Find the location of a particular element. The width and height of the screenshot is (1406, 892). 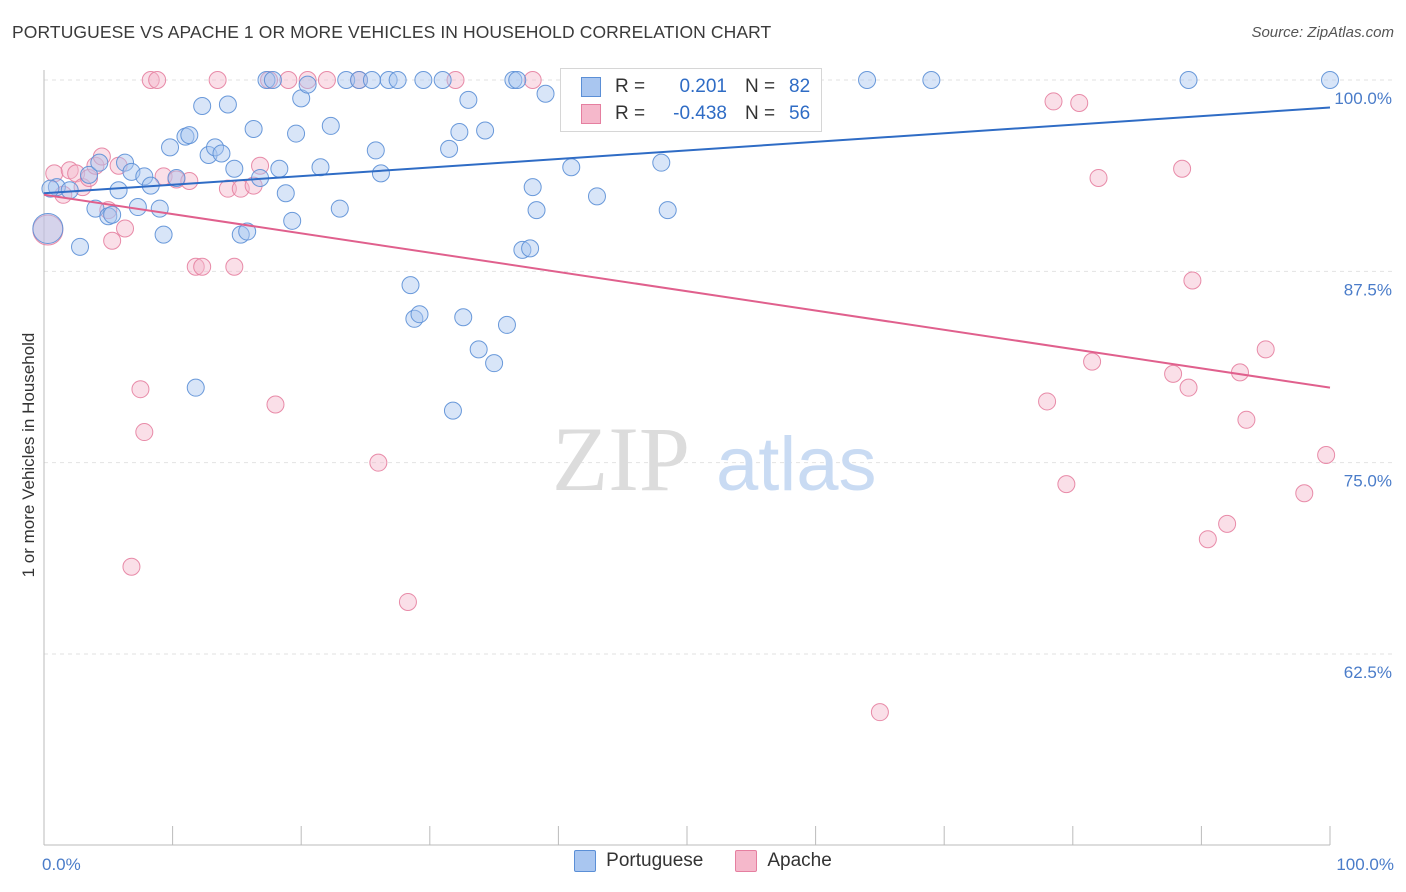

r-value: -0.438 is located at coordinates (700, 113).